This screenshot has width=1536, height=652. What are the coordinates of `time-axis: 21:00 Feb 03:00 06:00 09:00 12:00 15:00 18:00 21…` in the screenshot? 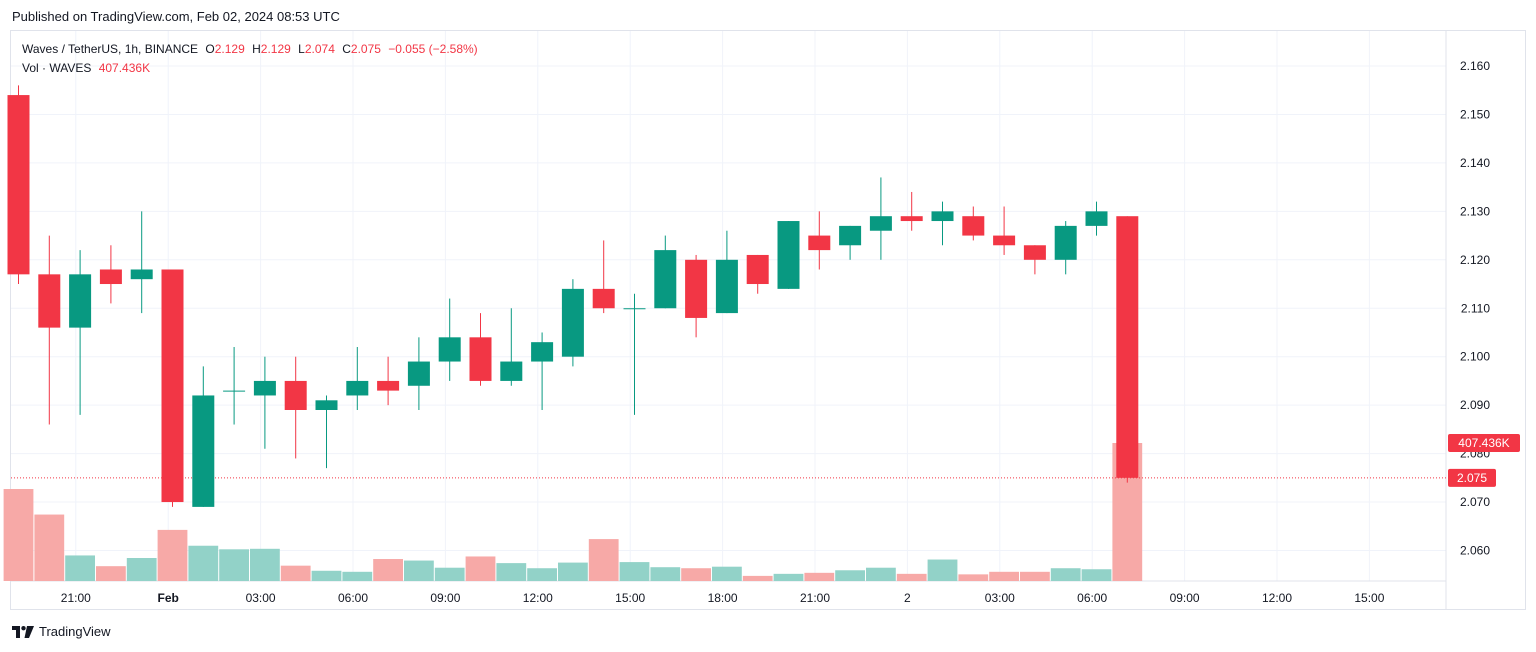 It's located at (723, 598).